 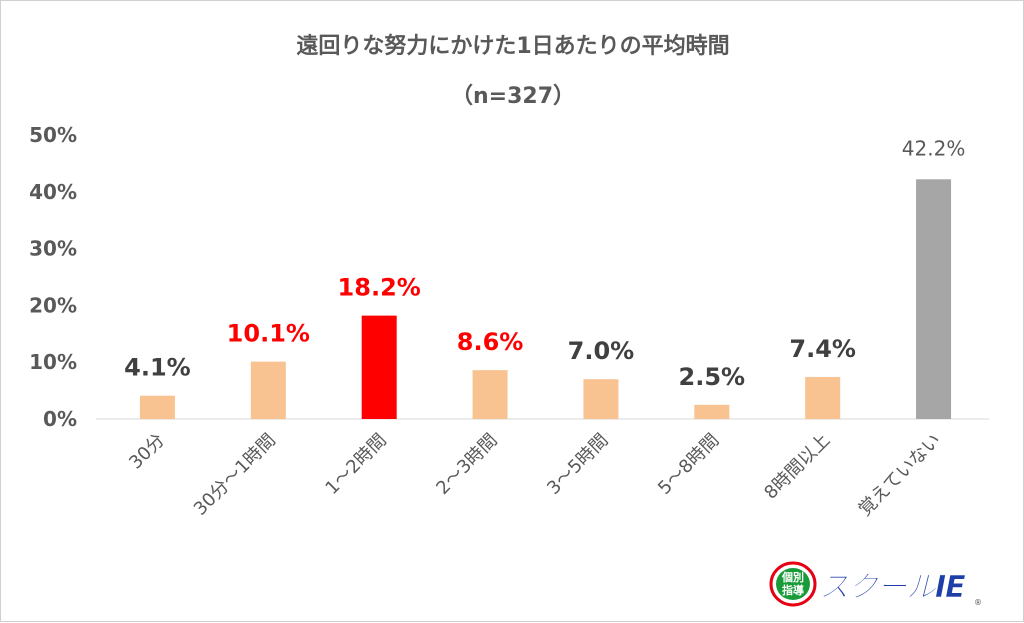 What do you see at coordinates (793, 590) in the screenshot?
I see `logo-badge-bottom-text: 指導` at bounding box center [793, 590].